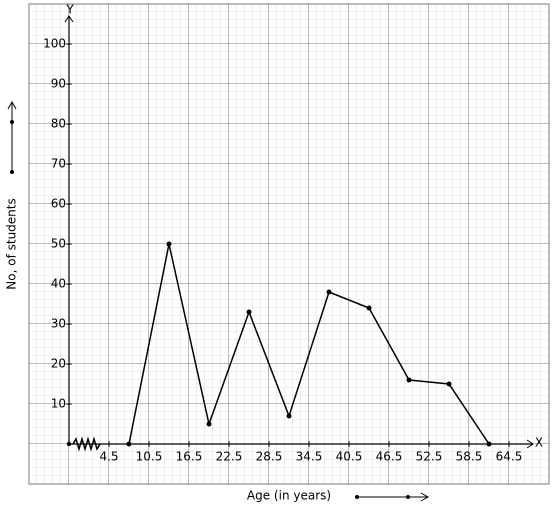  I want to click on x-tick-label: 64.5, so click(509, 457).